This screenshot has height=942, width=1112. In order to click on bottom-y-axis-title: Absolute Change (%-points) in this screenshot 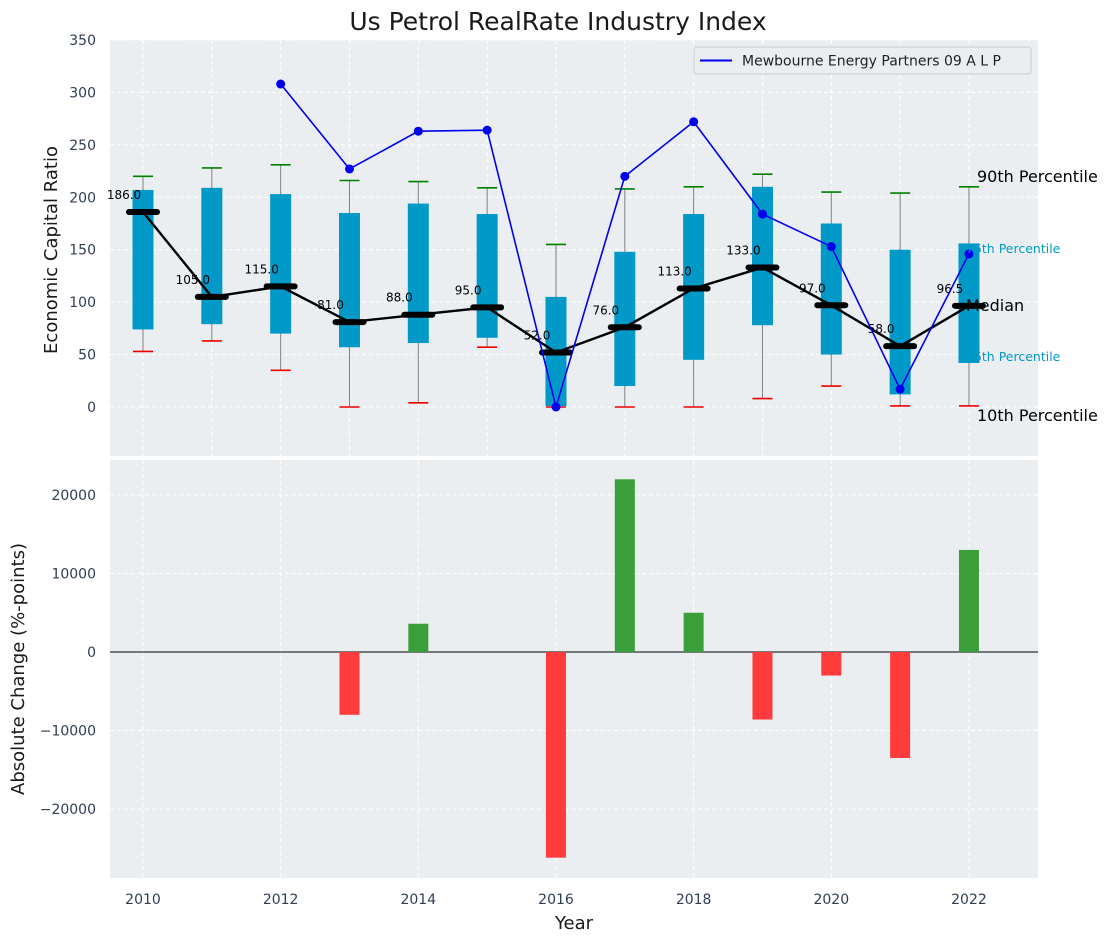, I will do `click(18, 669)`.